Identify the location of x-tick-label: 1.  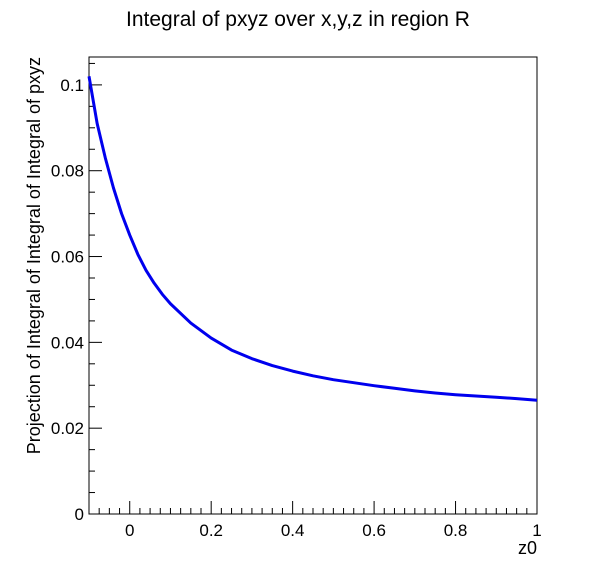
(536, 530).